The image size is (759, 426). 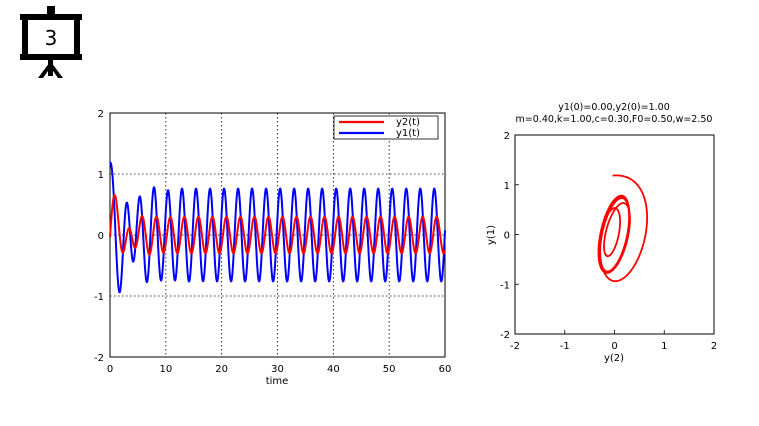 What do you see at coordinates (507, 236) in the screenshot?
I see `y-tick-label-right: 0` at bounding box center [507, 236].